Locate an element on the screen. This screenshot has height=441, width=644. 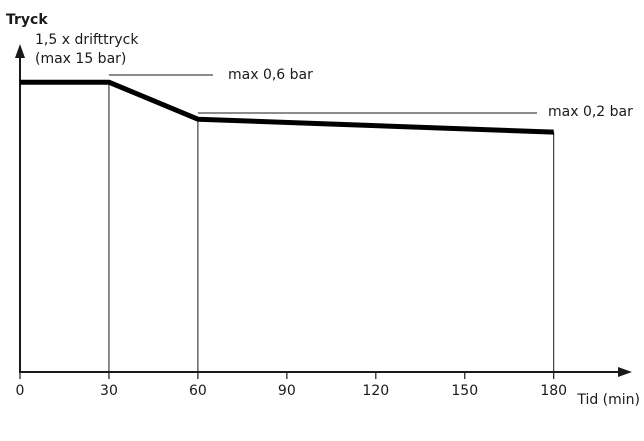
annotation-line: max 0,6 bar is located at coordinates (270, 75).